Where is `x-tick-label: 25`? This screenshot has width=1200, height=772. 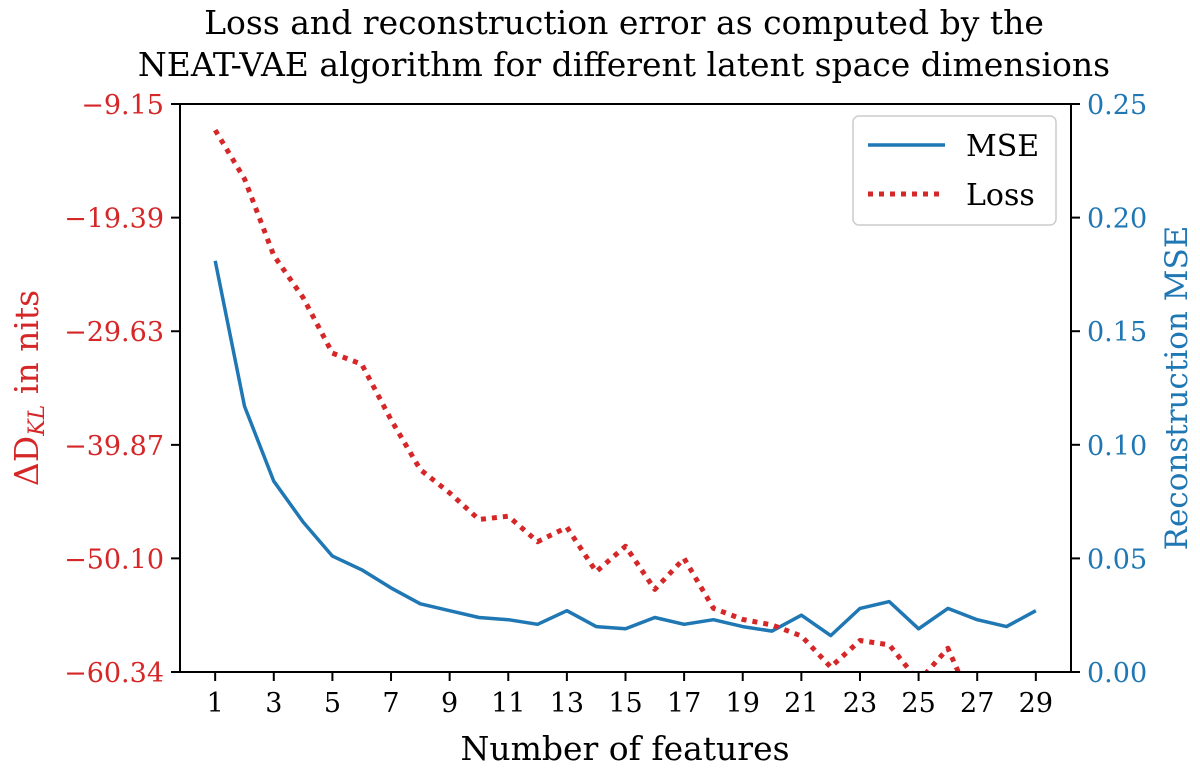
x-tick-label: 25 is located at coordinates (918, 703).